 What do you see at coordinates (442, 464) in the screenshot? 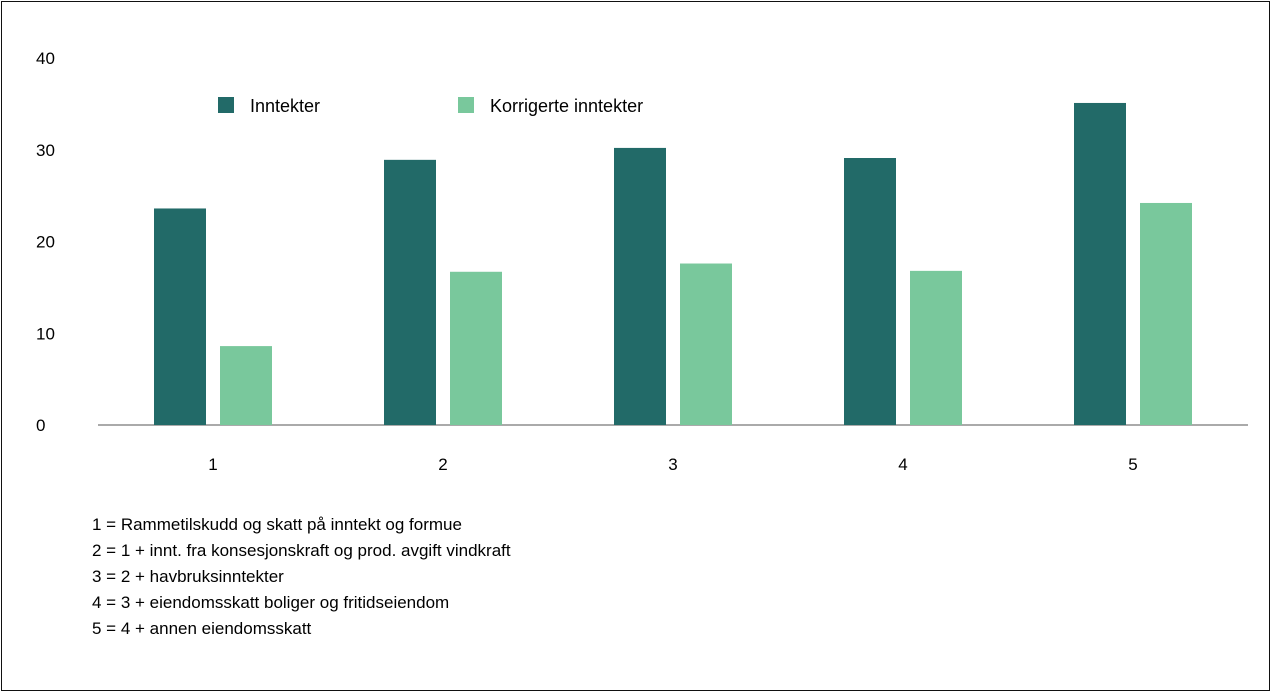
I see `x-tick-label-2: 2` at bounding box center [442, 464].